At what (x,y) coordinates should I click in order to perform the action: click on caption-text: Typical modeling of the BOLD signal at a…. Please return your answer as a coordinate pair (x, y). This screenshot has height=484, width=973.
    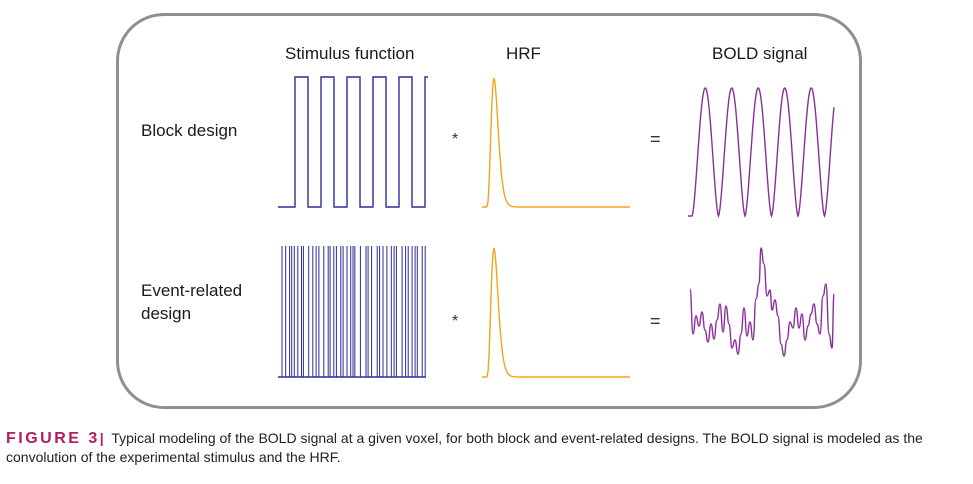
    Looking at the image, I should click on (464, 447).